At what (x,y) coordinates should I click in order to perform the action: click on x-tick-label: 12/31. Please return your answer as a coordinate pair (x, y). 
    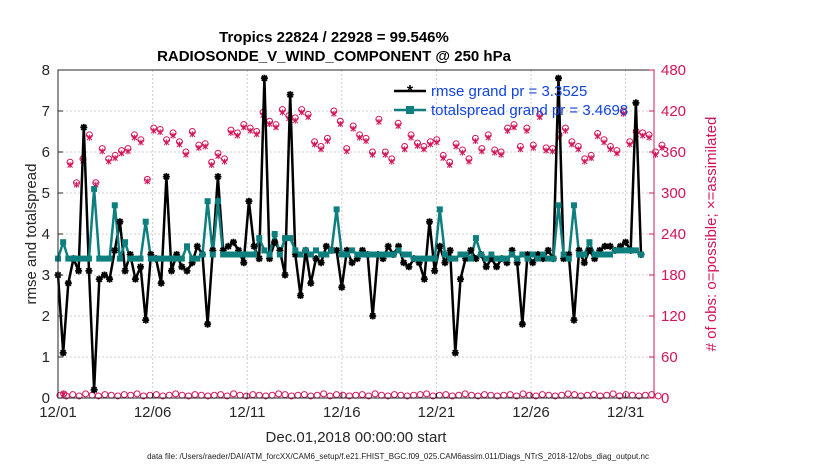
    Looking at the image, I should click on (626, 412).